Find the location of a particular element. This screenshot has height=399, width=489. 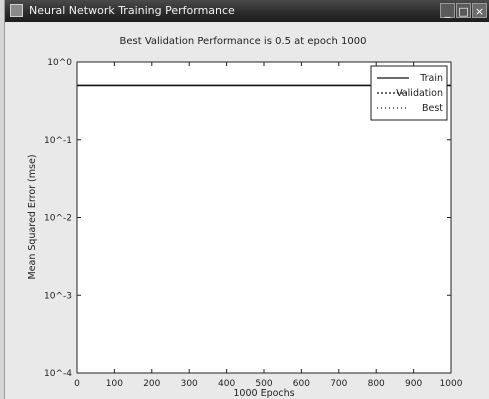

y-tick-label: 10^-3 is located at coordinates (58, 296).